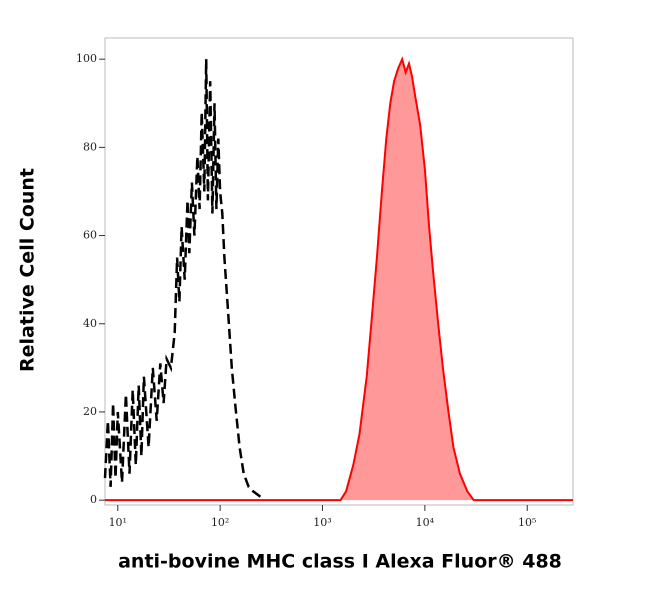 Image resolution: width=650 pixels, height=592 pixels. What do you see at coordinates (425, 522) in the screenshot?
I see `x-tick-label: 10⁴` at bounding box center [425, 522].